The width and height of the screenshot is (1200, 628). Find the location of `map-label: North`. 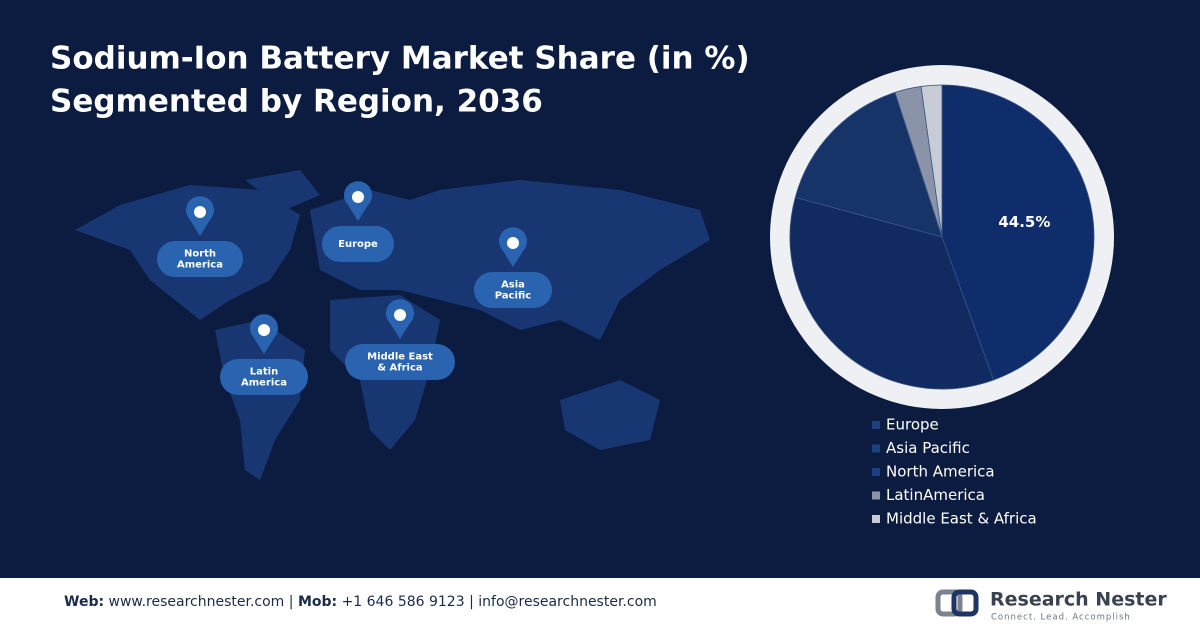

map-label: North is located at coordinates (200, 254).